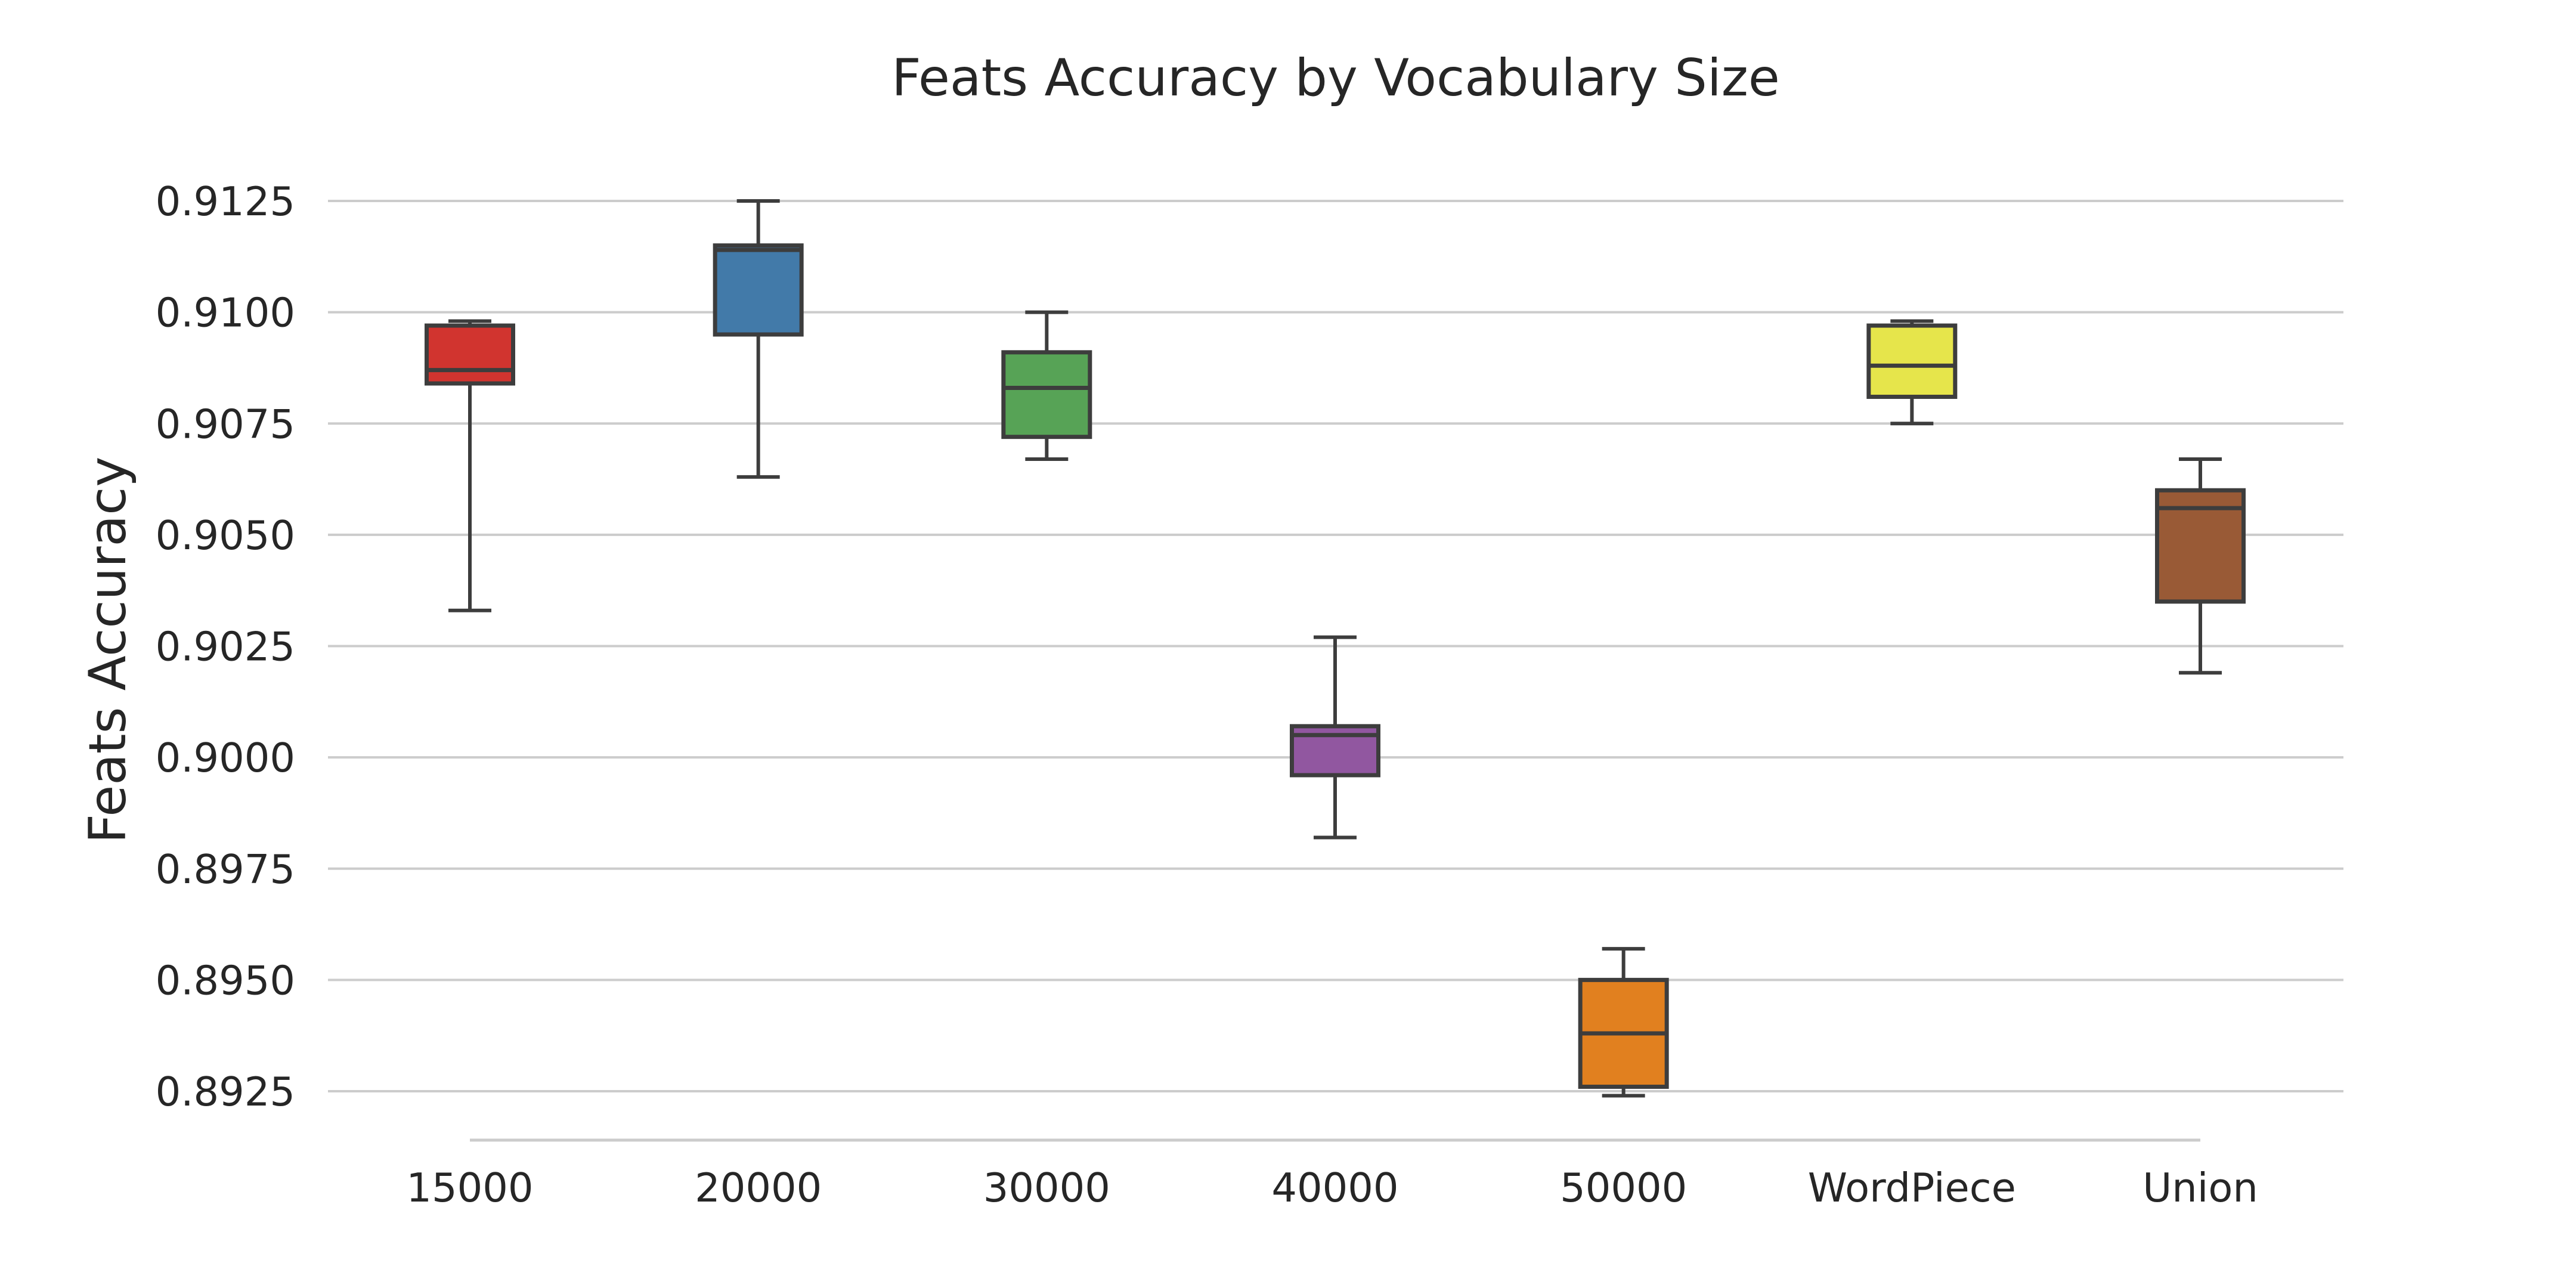  Describe the element at coordinates (1046, 1188) in the screenshot. I see `x-tick-label: 30000` at that location.